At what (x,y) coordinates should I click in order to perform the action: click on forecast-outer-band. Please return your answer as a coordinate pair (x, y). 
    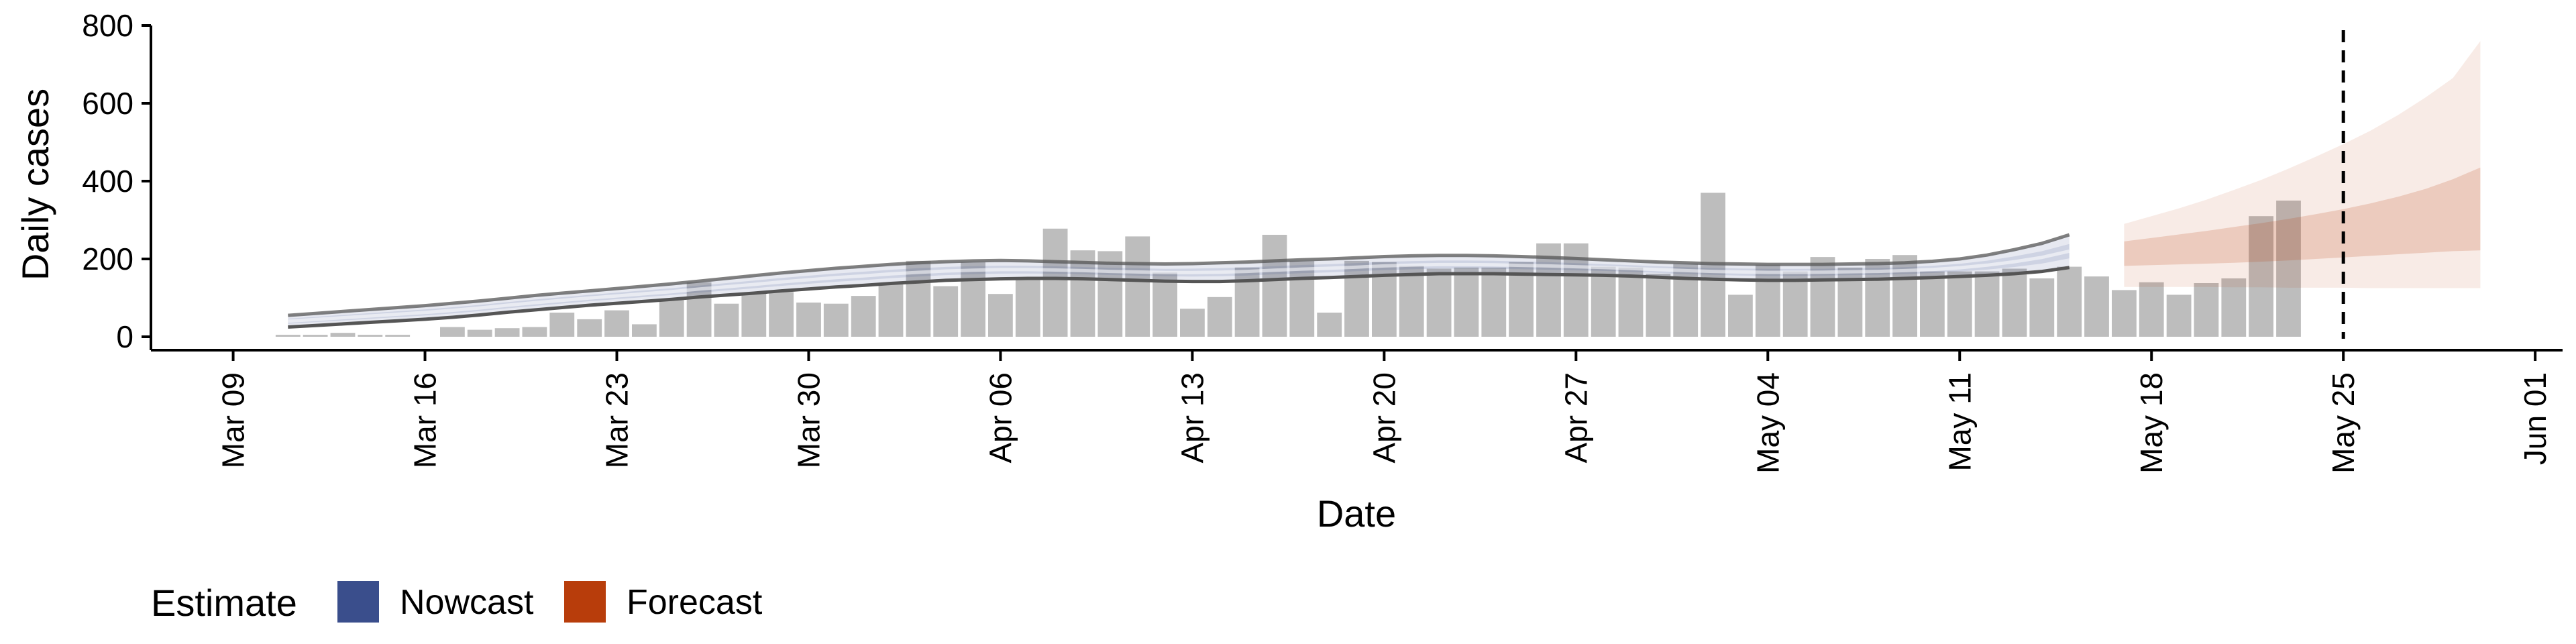
    Looking at the image, I should click on (2302, 164).